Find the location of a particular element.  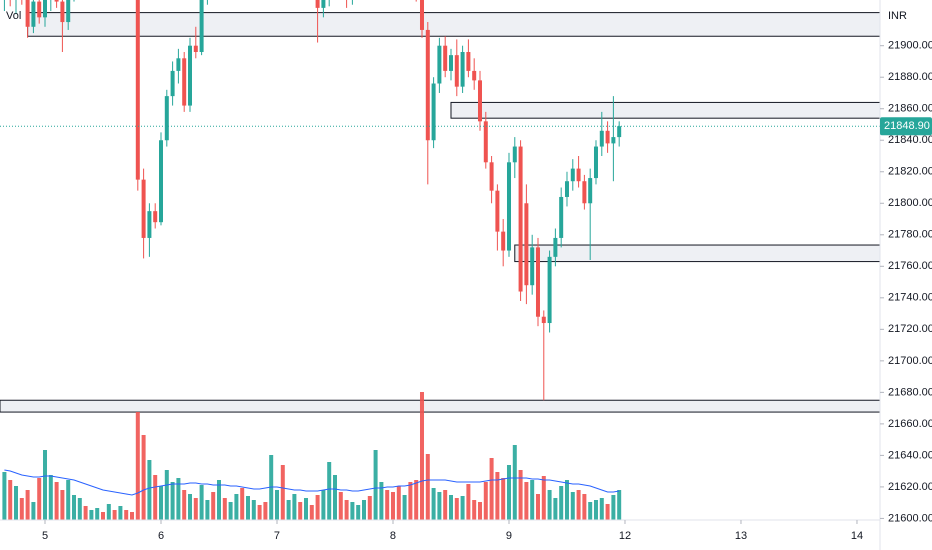

y-tick-label: 21780.00 is located at coordinates (910, 235).